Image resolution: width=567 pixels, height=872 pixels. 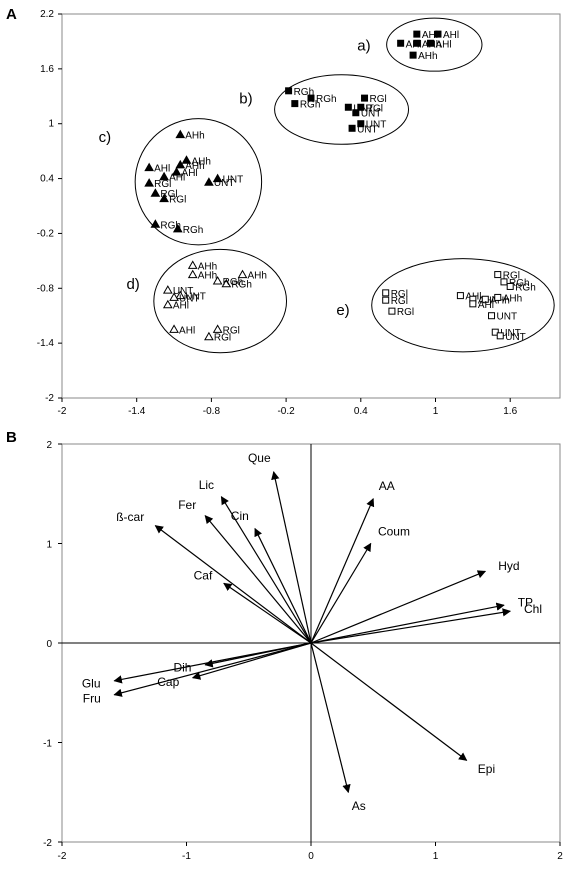 I want to click on vector-label: Cap, so click(x=168, y=682).